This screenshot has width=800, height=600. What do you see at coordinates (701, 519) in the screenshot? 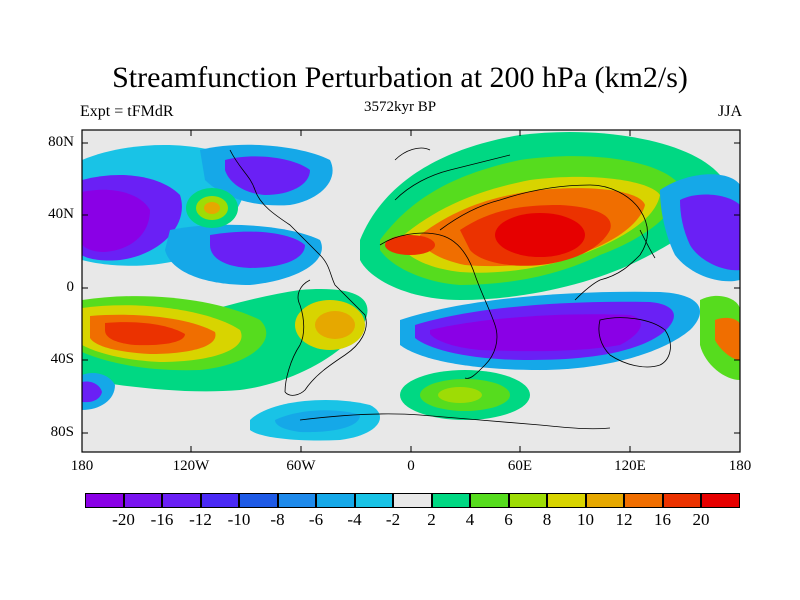
I see `colorbar-tick-label: 20` at bounding box center [701, 519].